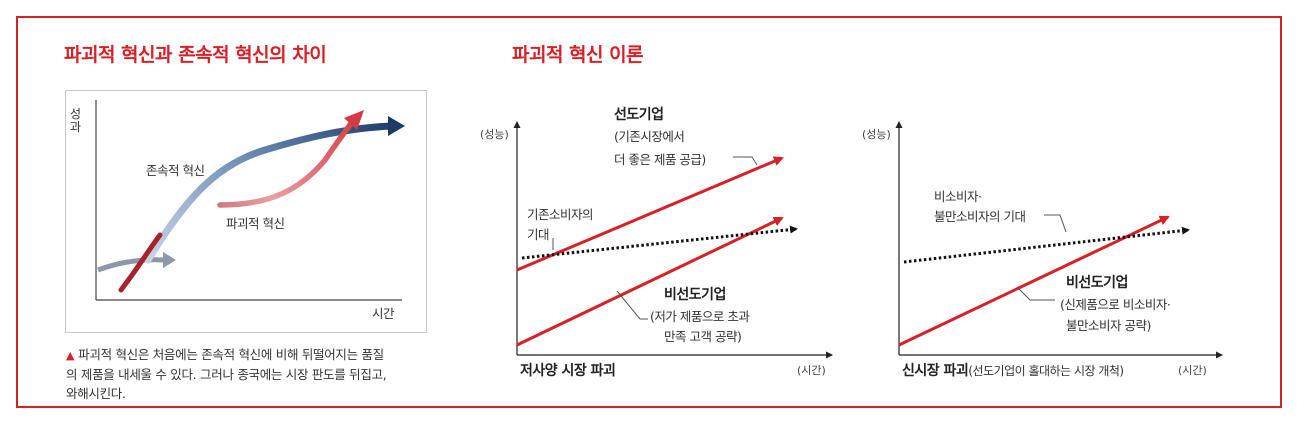 This screenshot has width=1300, height=423. I want to click on nonleader-line-low-end, so click(650, 281).